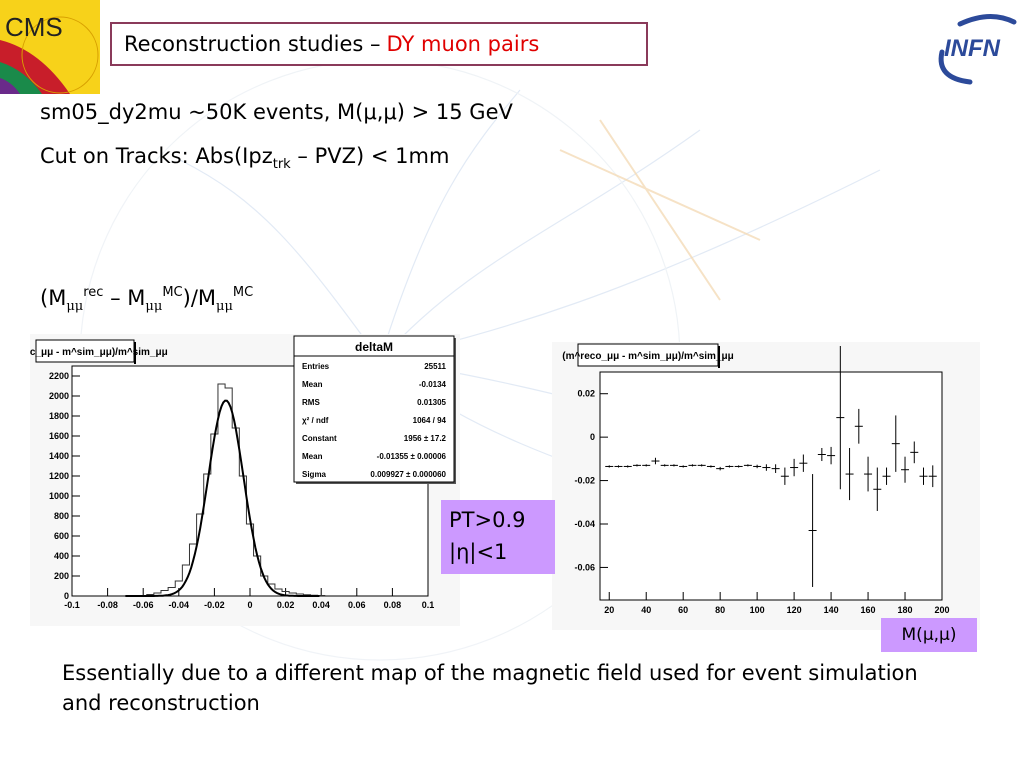 This screenshot has height=768, width=1024. What do you see at coordinates (59, 376) in the screenshot?
I see `y-tick-label: 2200` at bounding box center [59, 376].